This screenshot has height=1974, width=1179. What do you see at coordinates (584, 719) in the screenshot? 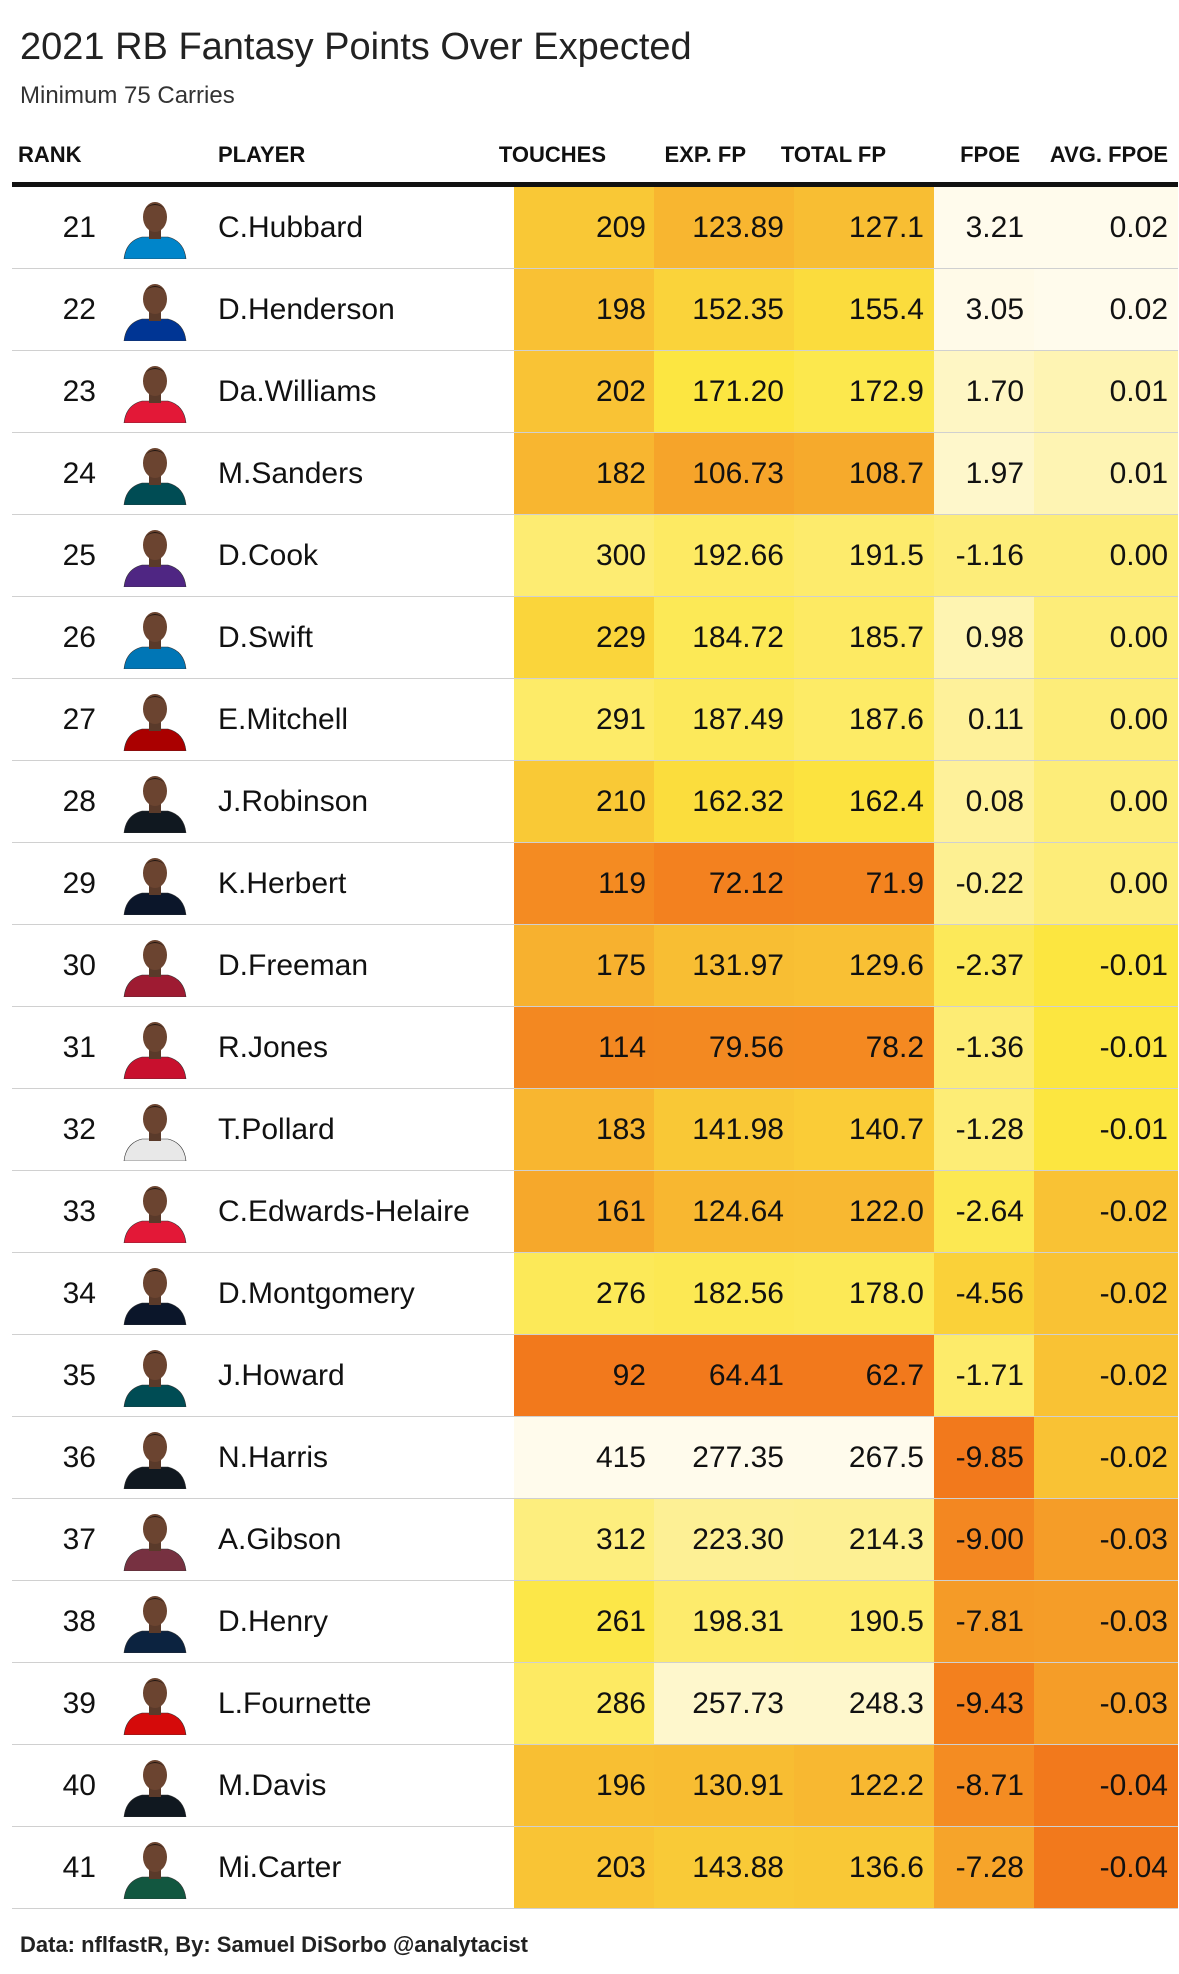
I see `touches-cell: 291` at bounding box center [584, 719].